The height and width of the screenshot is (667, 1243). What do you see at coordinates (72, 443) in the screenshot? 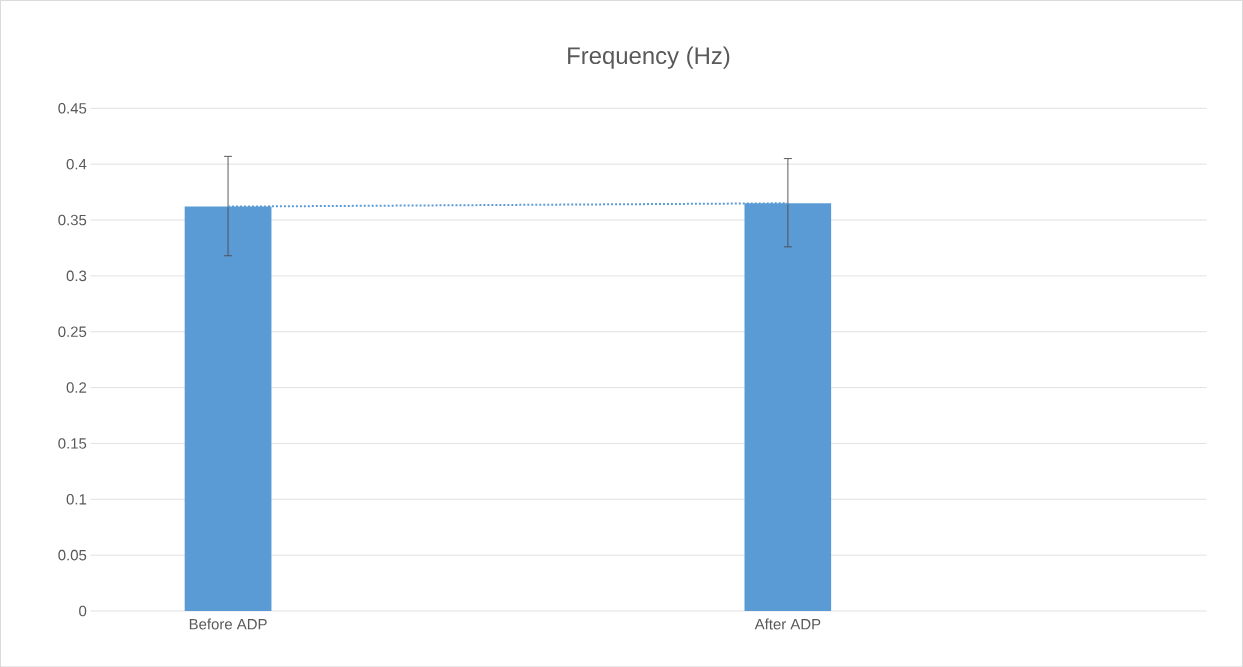
I see `y-tick-label: 0.15` at bounding box center [72, 443].